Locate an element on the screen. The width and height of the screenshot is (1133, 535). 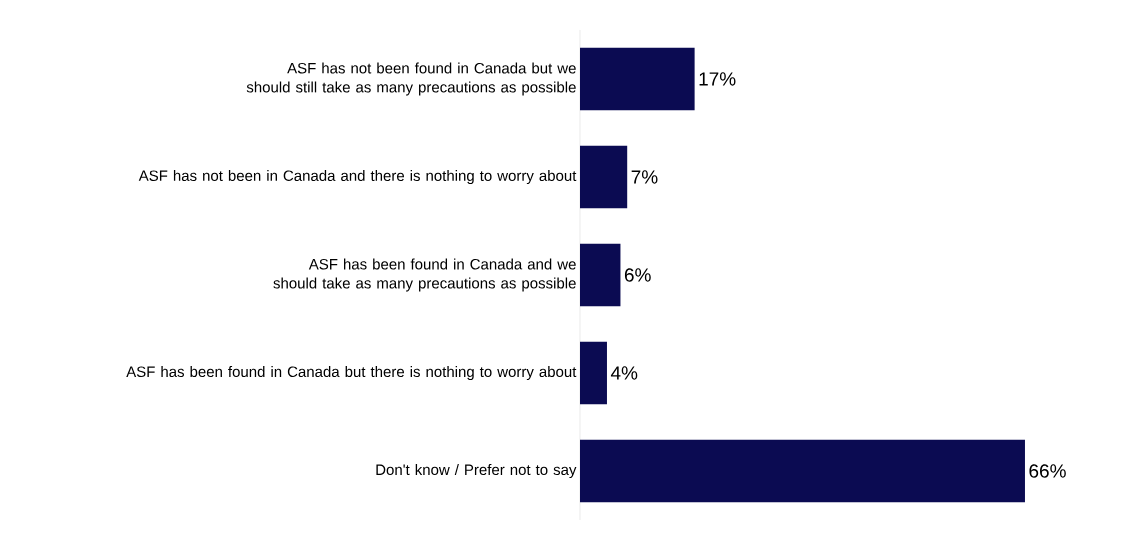
y-tick-label: Don't know / Prefer not to say is located at coordinates (476, 471).